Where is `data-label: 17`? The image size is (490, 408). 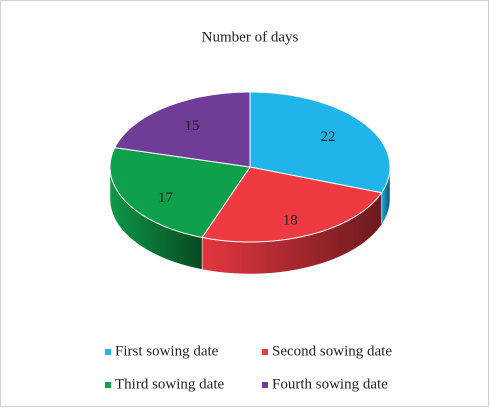 data-label: 17 is located at coordinates (166, 198).